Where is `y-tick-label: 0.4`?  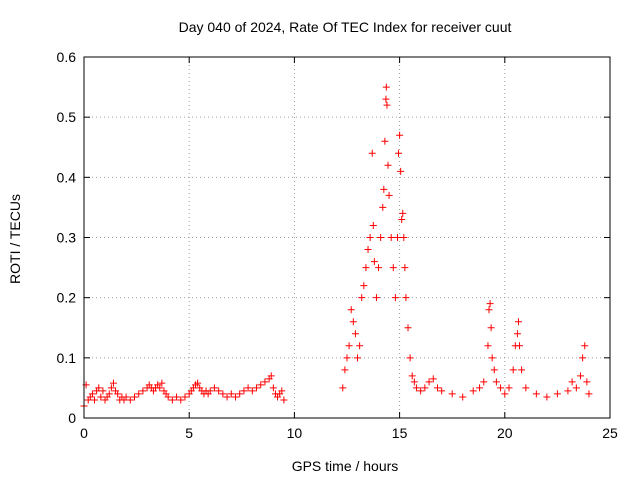
y-tick-label: 0.4 is located at coordinates (67, 177).